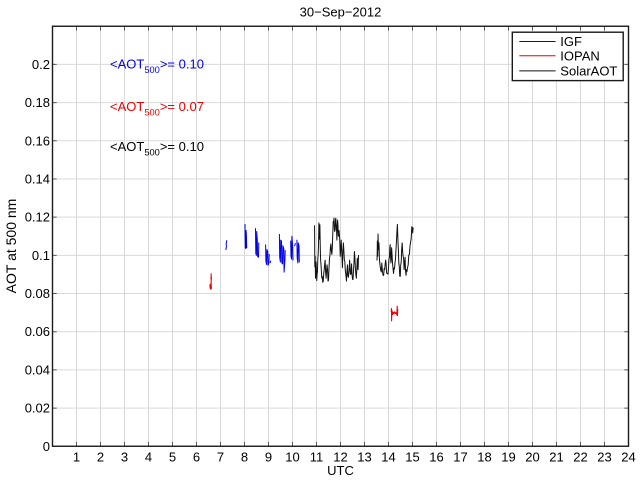  What do you see at coordinates (41, 64) in the screenshot?
I see `svg-text: 0.2` at bounding box center [41, 64].